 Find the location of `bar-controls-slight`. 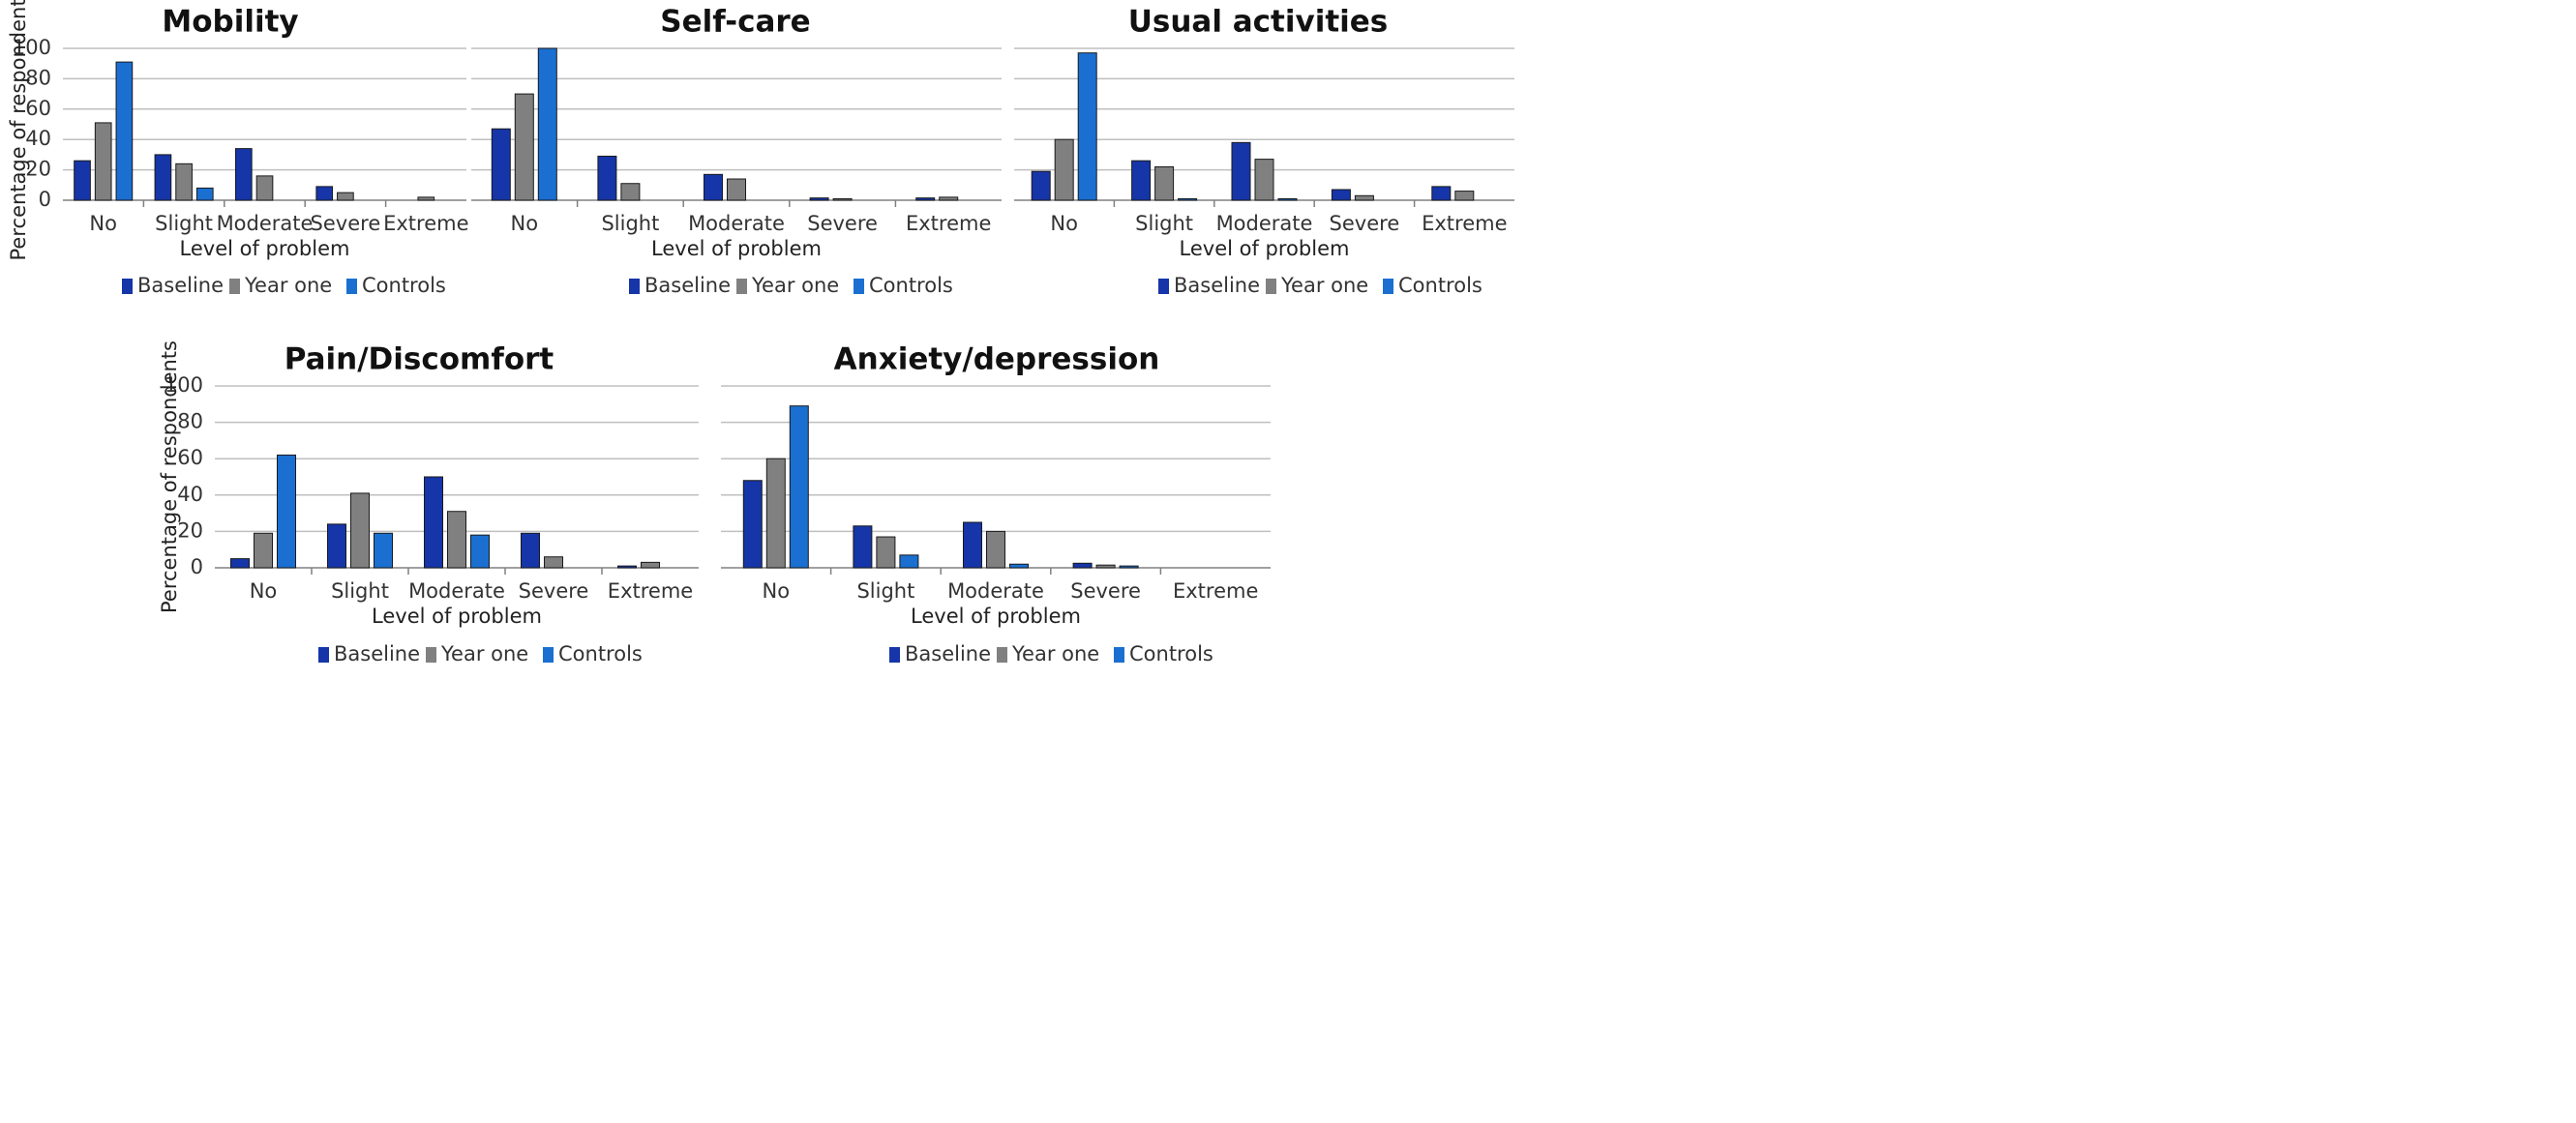

bar-controls-slight is located at coordinates (204, 194).